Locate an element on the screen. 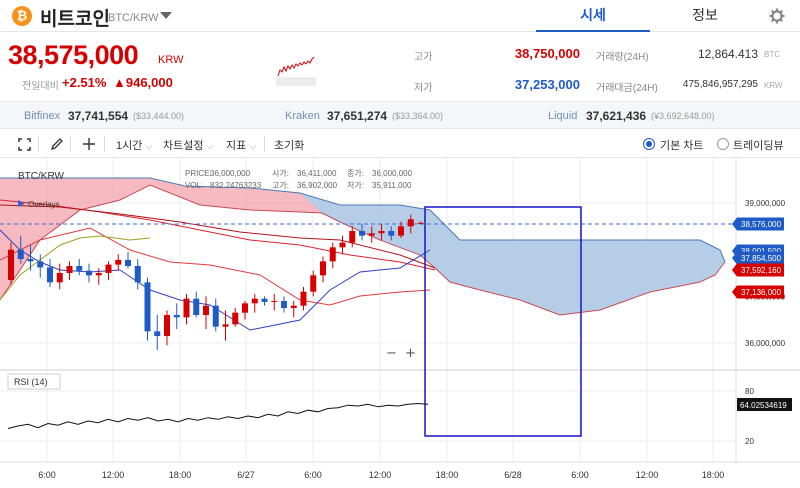  trade-value-unit: KRW is located at coordinates (773, 85).